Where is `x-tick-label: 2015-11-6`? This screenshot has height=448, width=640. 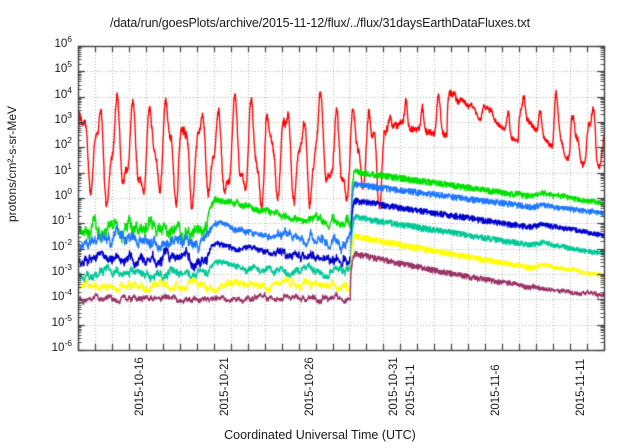 x-tick-label: 2015-11-6 is located at coordinates (496, 390).